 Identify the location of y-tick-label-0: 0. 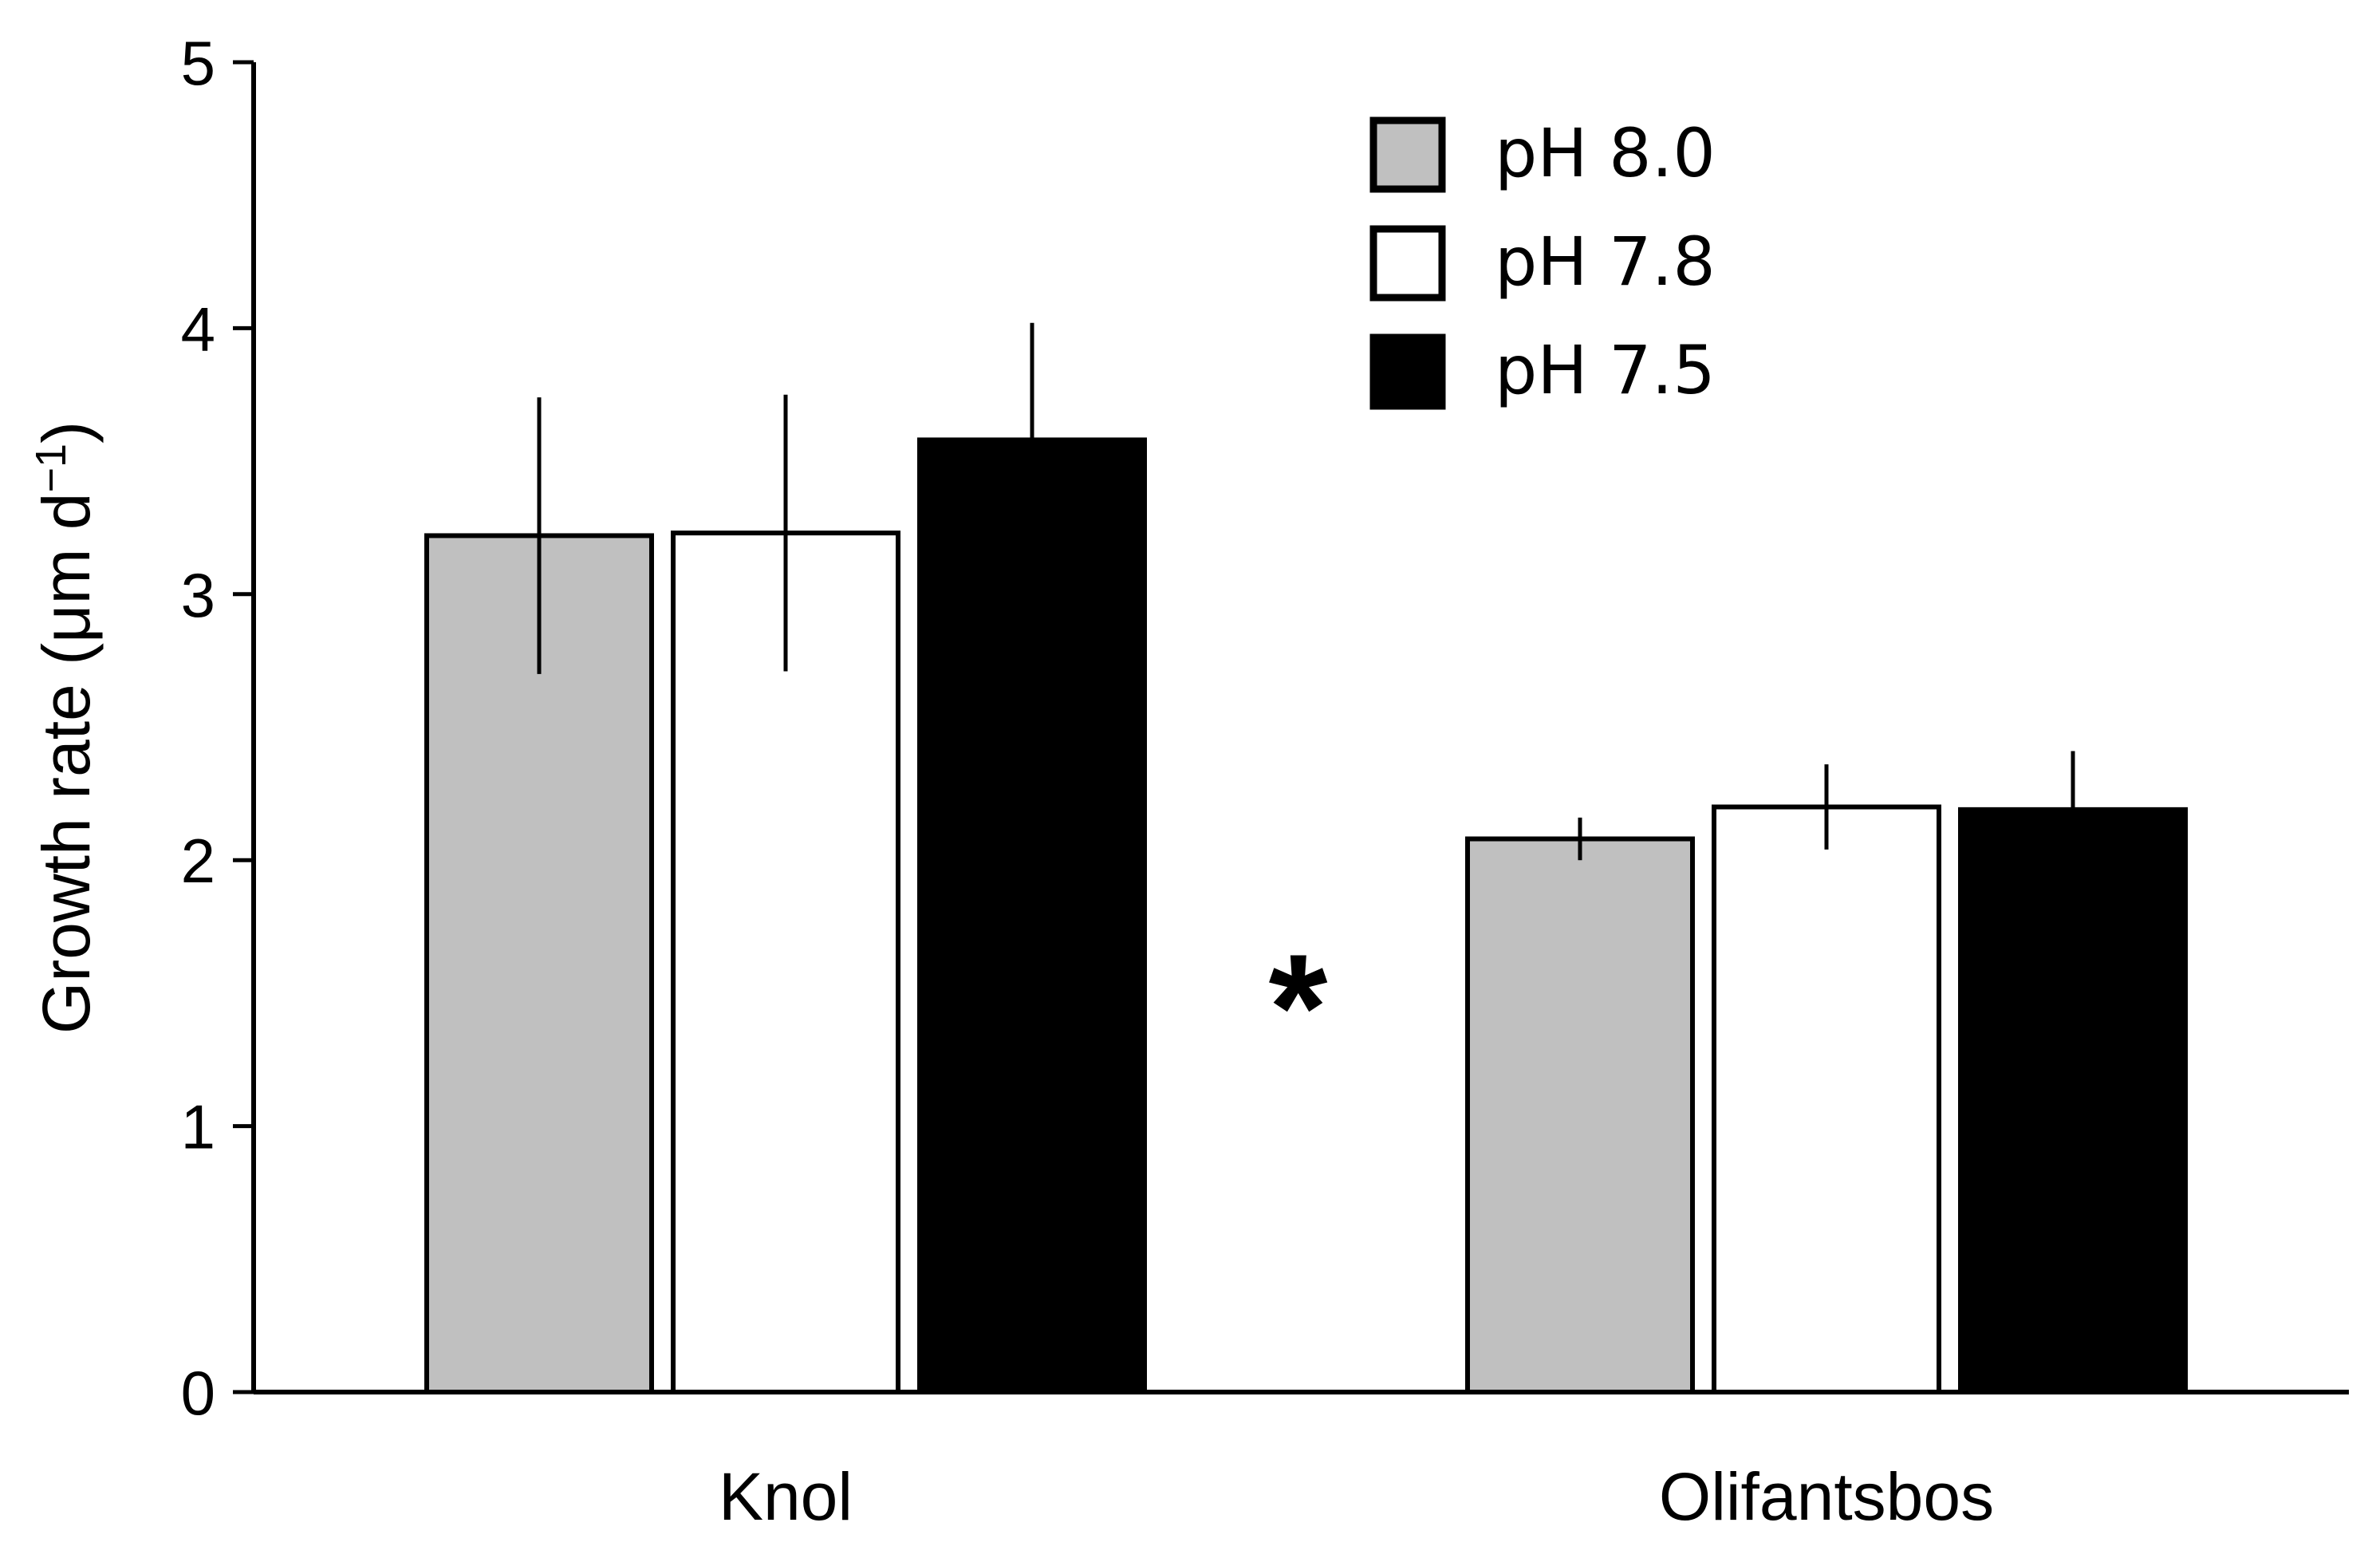
(198, 1393).